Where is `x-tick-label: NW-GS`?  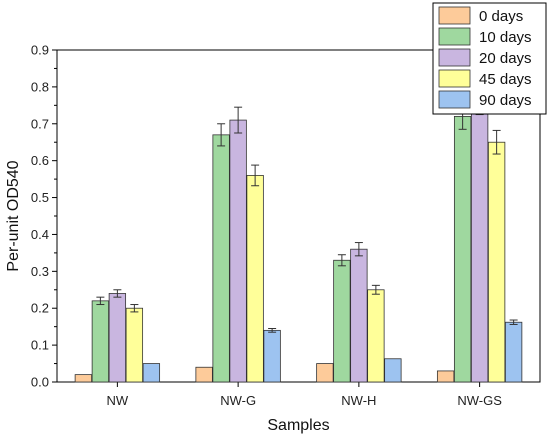 x-tick-label: NW-GS is located at coordinates (479, 400).